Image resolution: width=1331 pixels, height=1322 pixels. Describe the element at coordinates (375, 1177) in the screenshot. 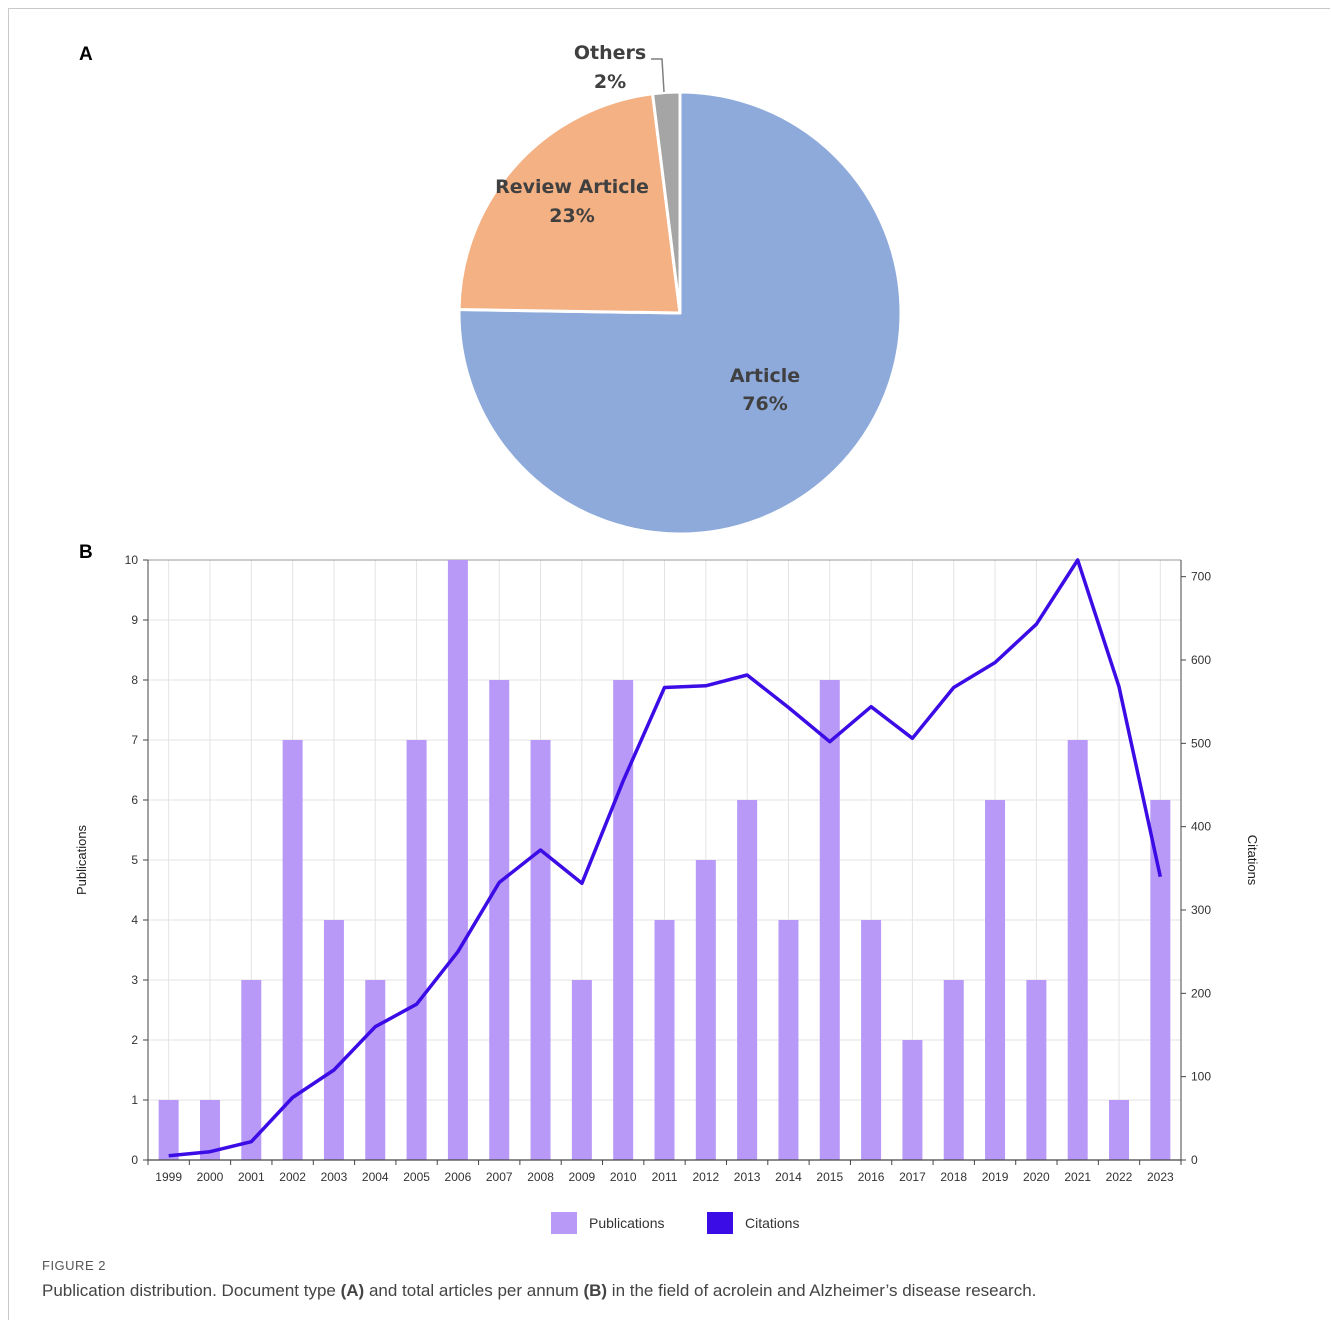

I see `x-tick-label: 2004` at that location.